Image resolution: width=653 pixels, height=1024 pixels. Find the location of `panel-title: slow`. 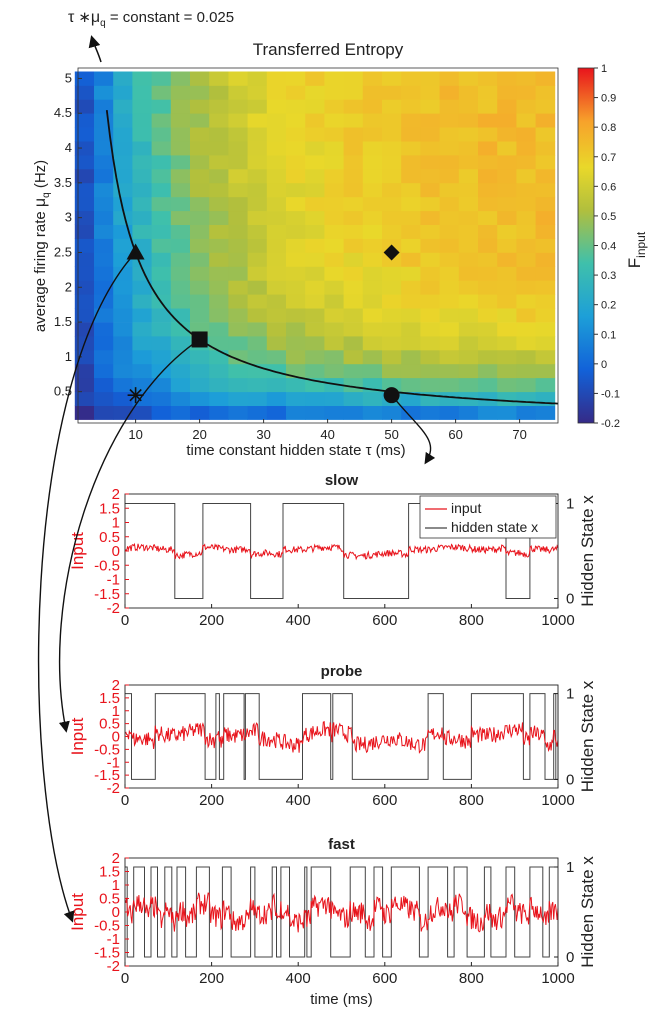

panel-title: slow is located at coordinates (342, 480).